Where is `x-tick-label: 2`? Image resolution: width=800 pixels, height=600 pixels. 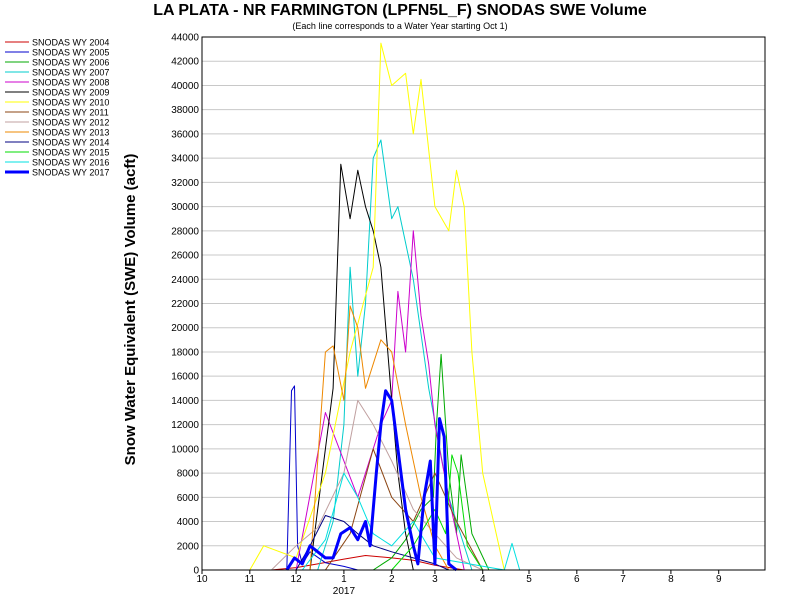
x-tick-label: 2 is located at coordinates (392, 579).